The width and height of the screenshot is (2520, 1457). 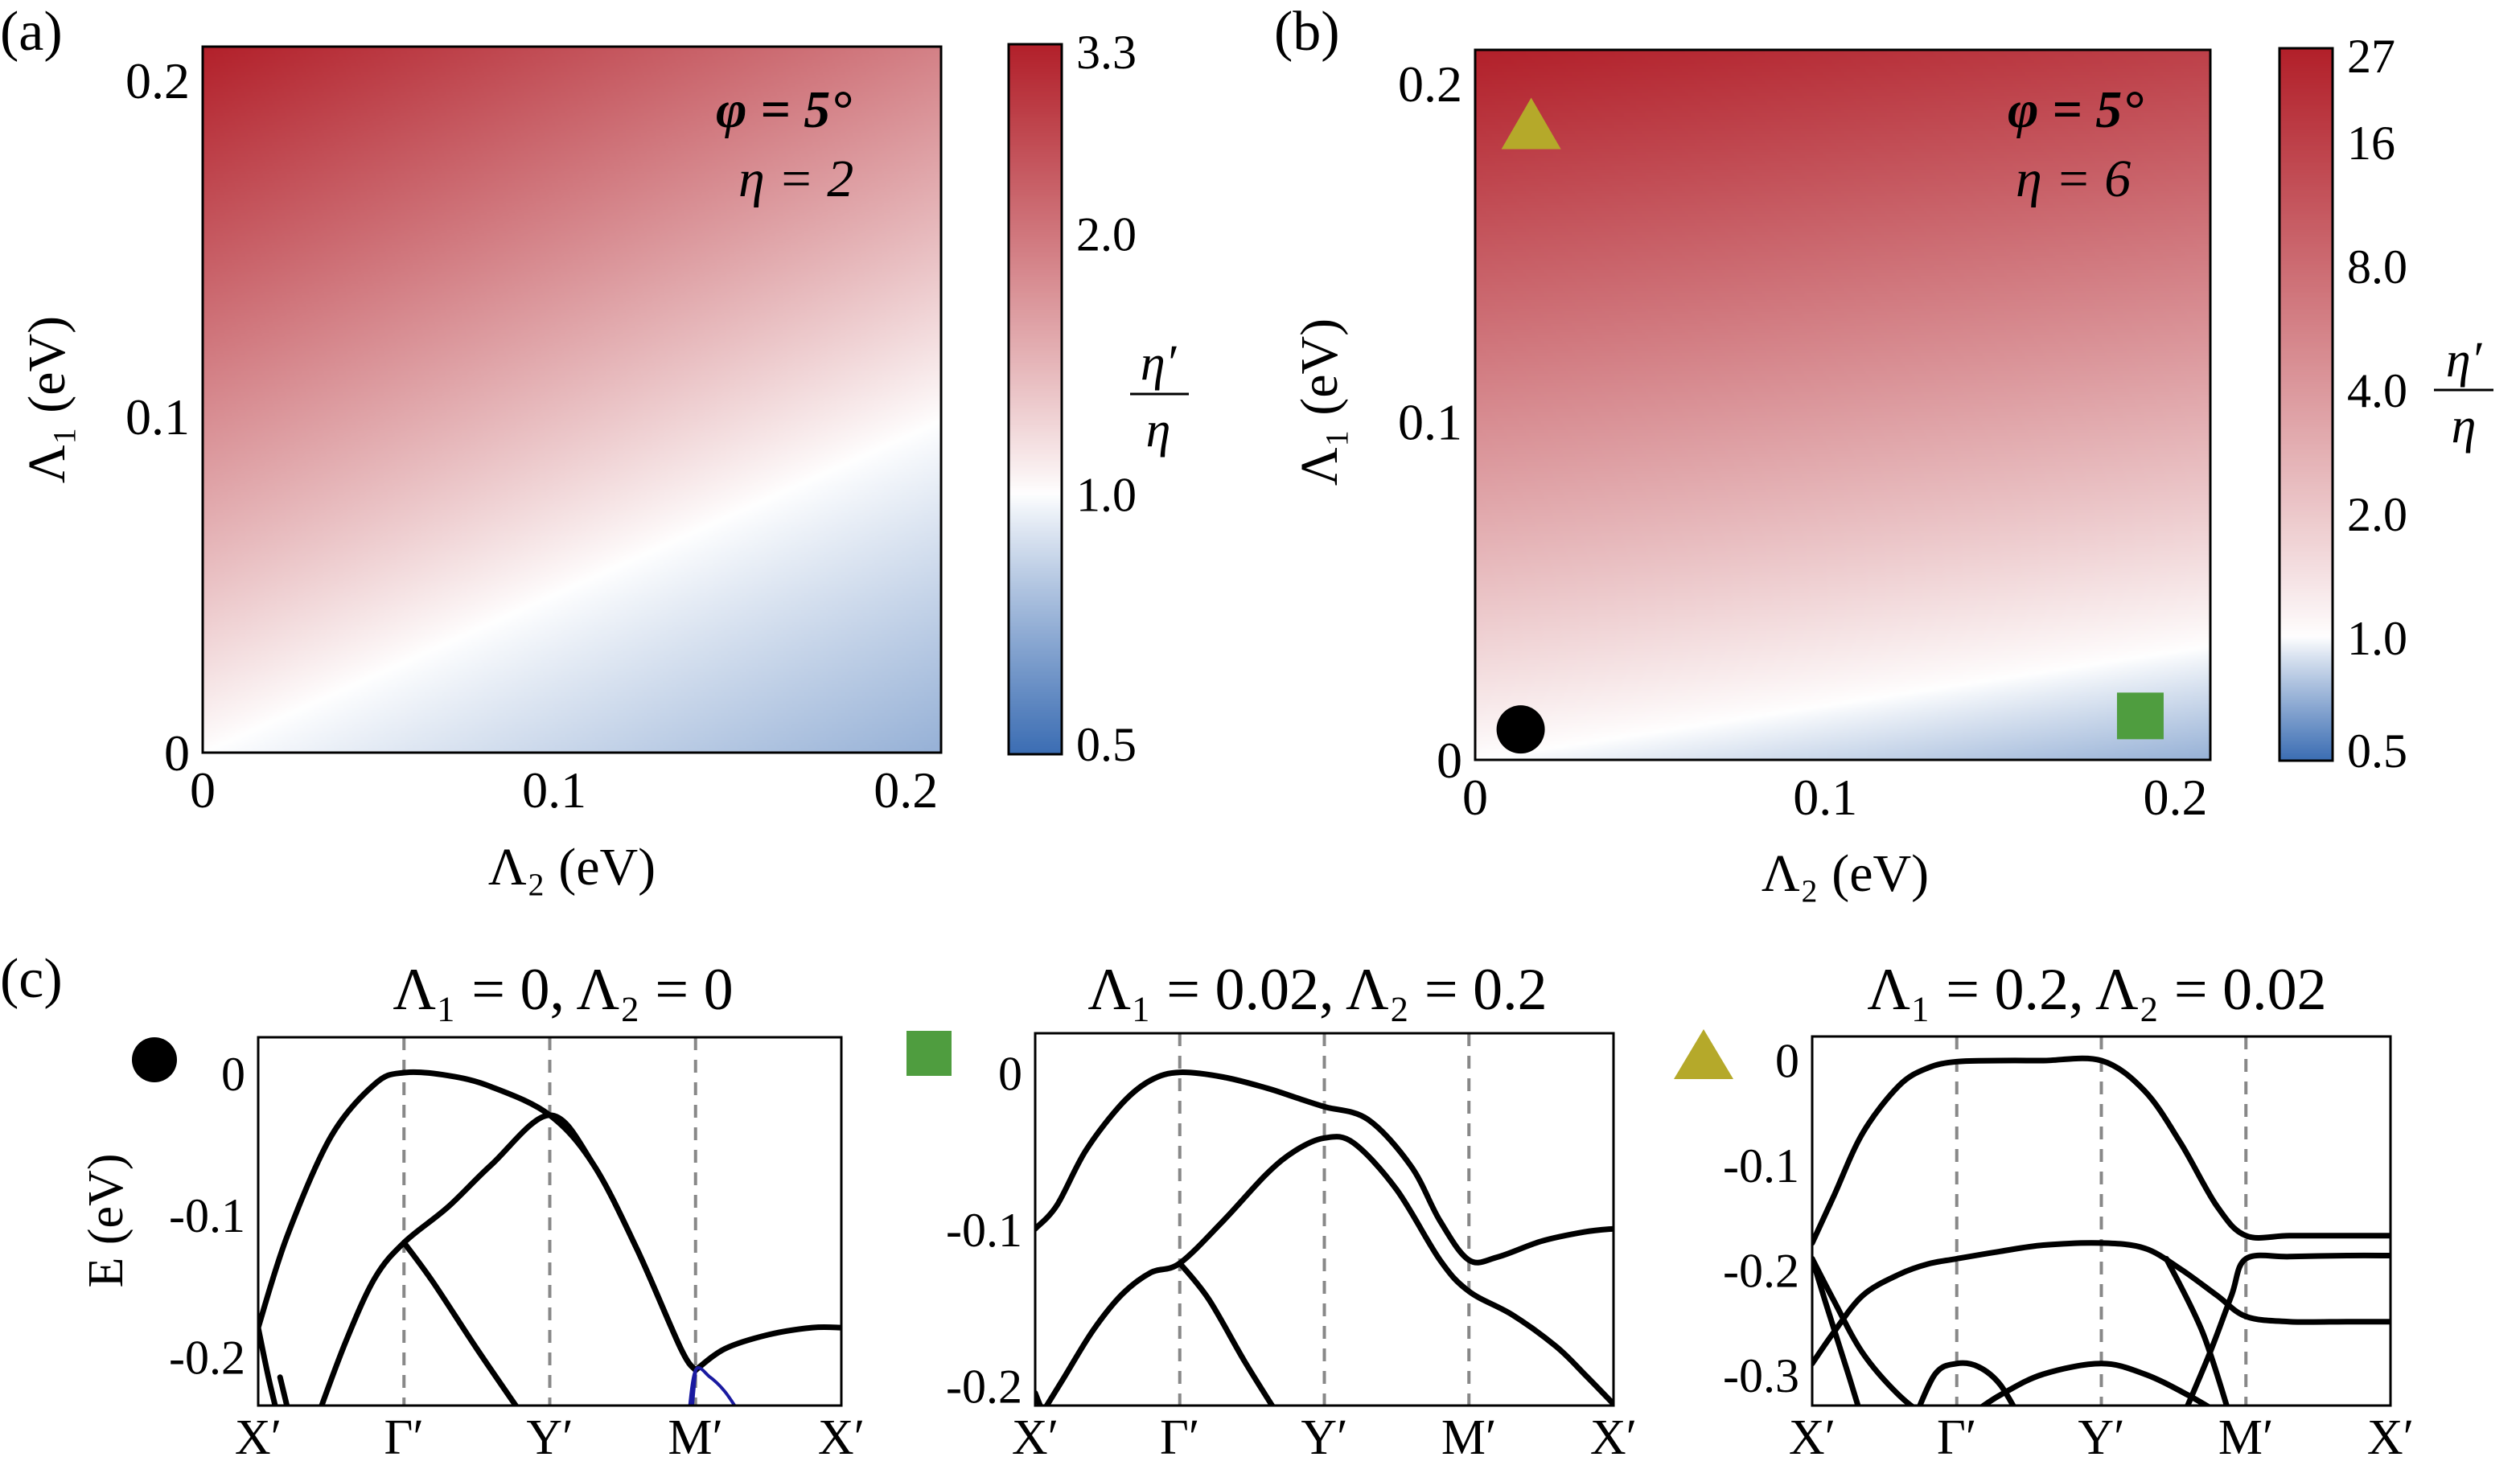 What do you see at coordinates (1106, 744) in the screenshot?
I see `colorbar-tick-label: 0.5` at bounding box center [1106, 744].